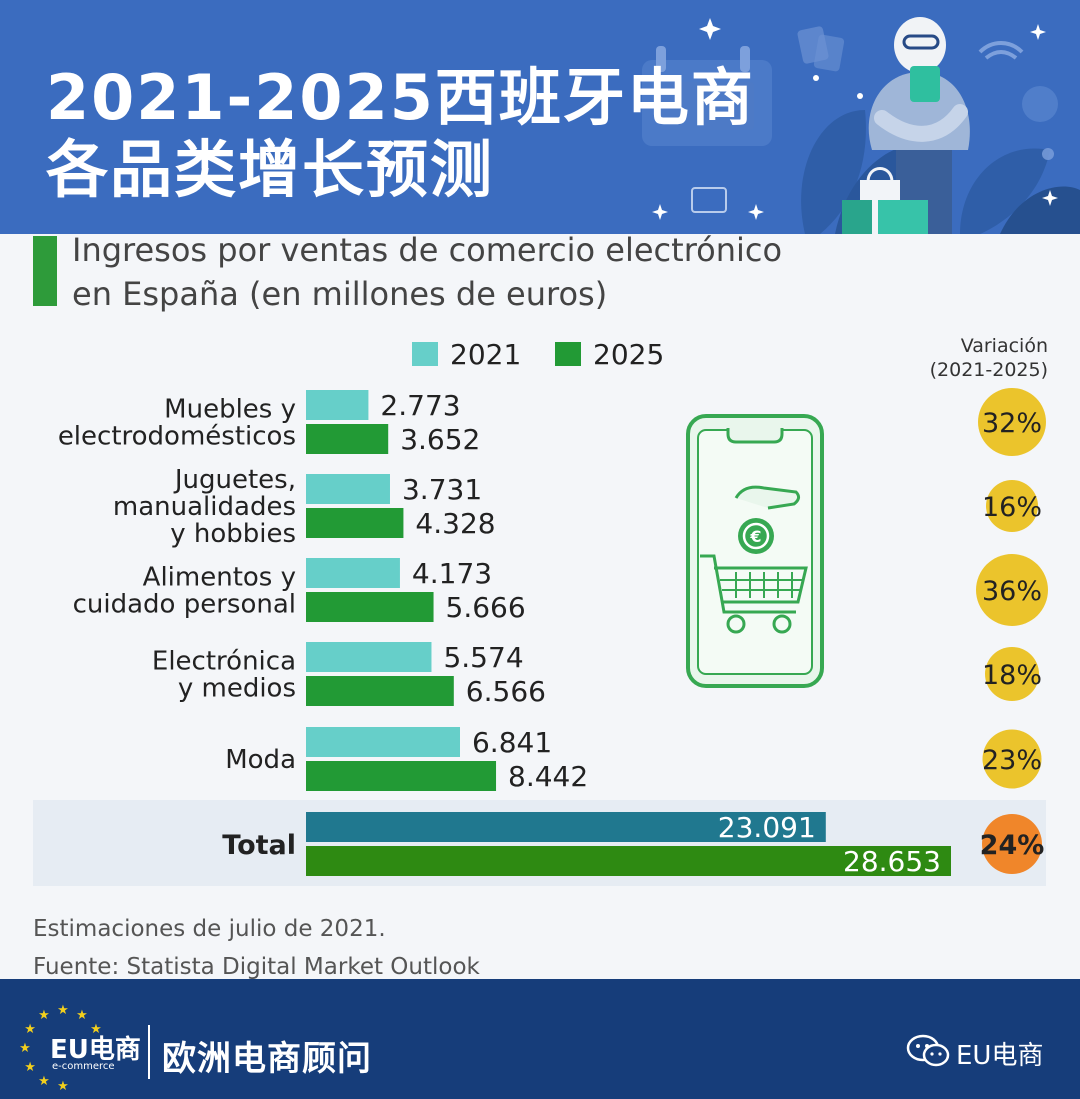  I want to click on total-variation-label: 24%, so click(1012, 845).